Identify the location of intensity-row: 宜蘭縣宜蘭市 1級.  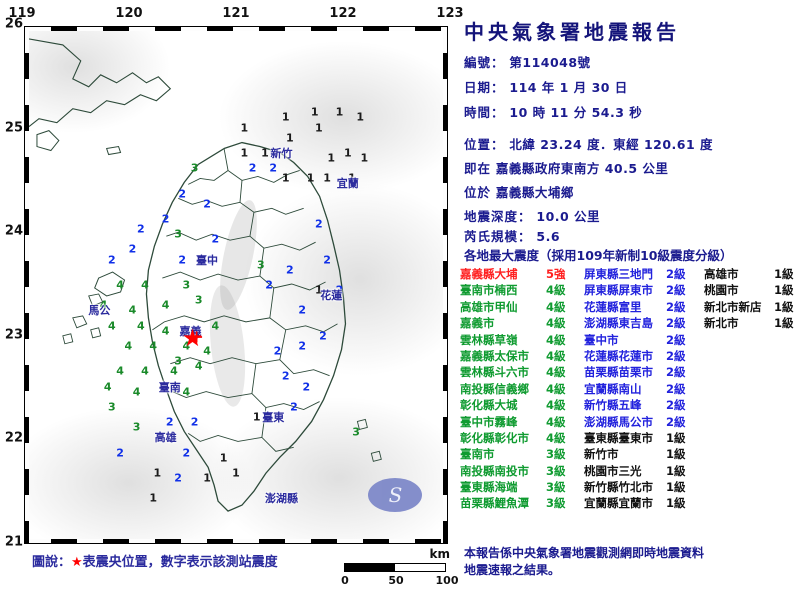
(644, 503).